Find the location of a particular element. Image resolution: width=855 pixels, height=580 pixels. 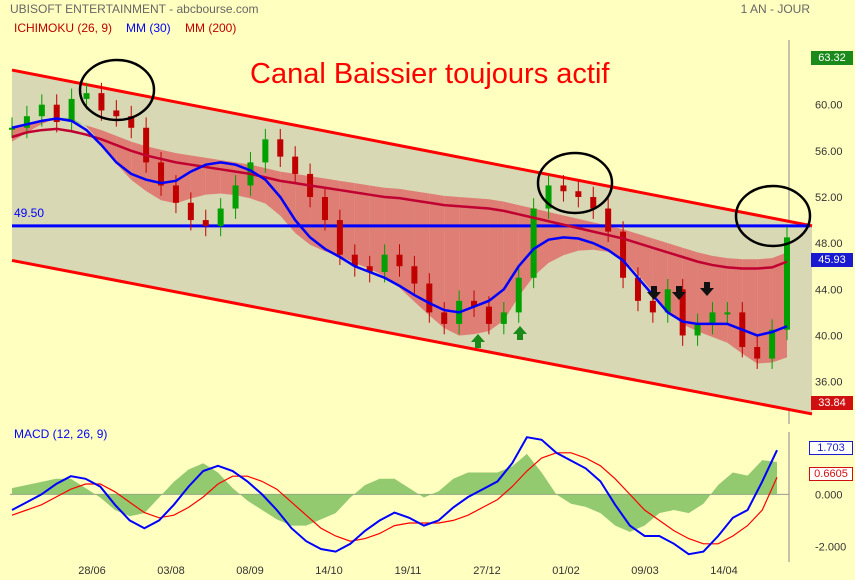

tag-low: 33.84 is located at coordinates (832, 403).